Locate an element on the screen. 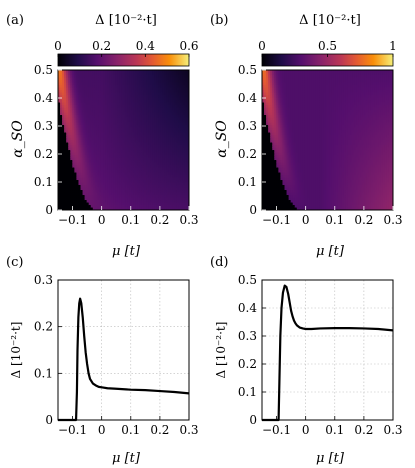 The image size is (415, 468). heatmap-a: −0.1 0 0.1 0.2 0.3 0 0.1 0.2 0.3 0.4 0.5 is located at coordinates (116, 145).